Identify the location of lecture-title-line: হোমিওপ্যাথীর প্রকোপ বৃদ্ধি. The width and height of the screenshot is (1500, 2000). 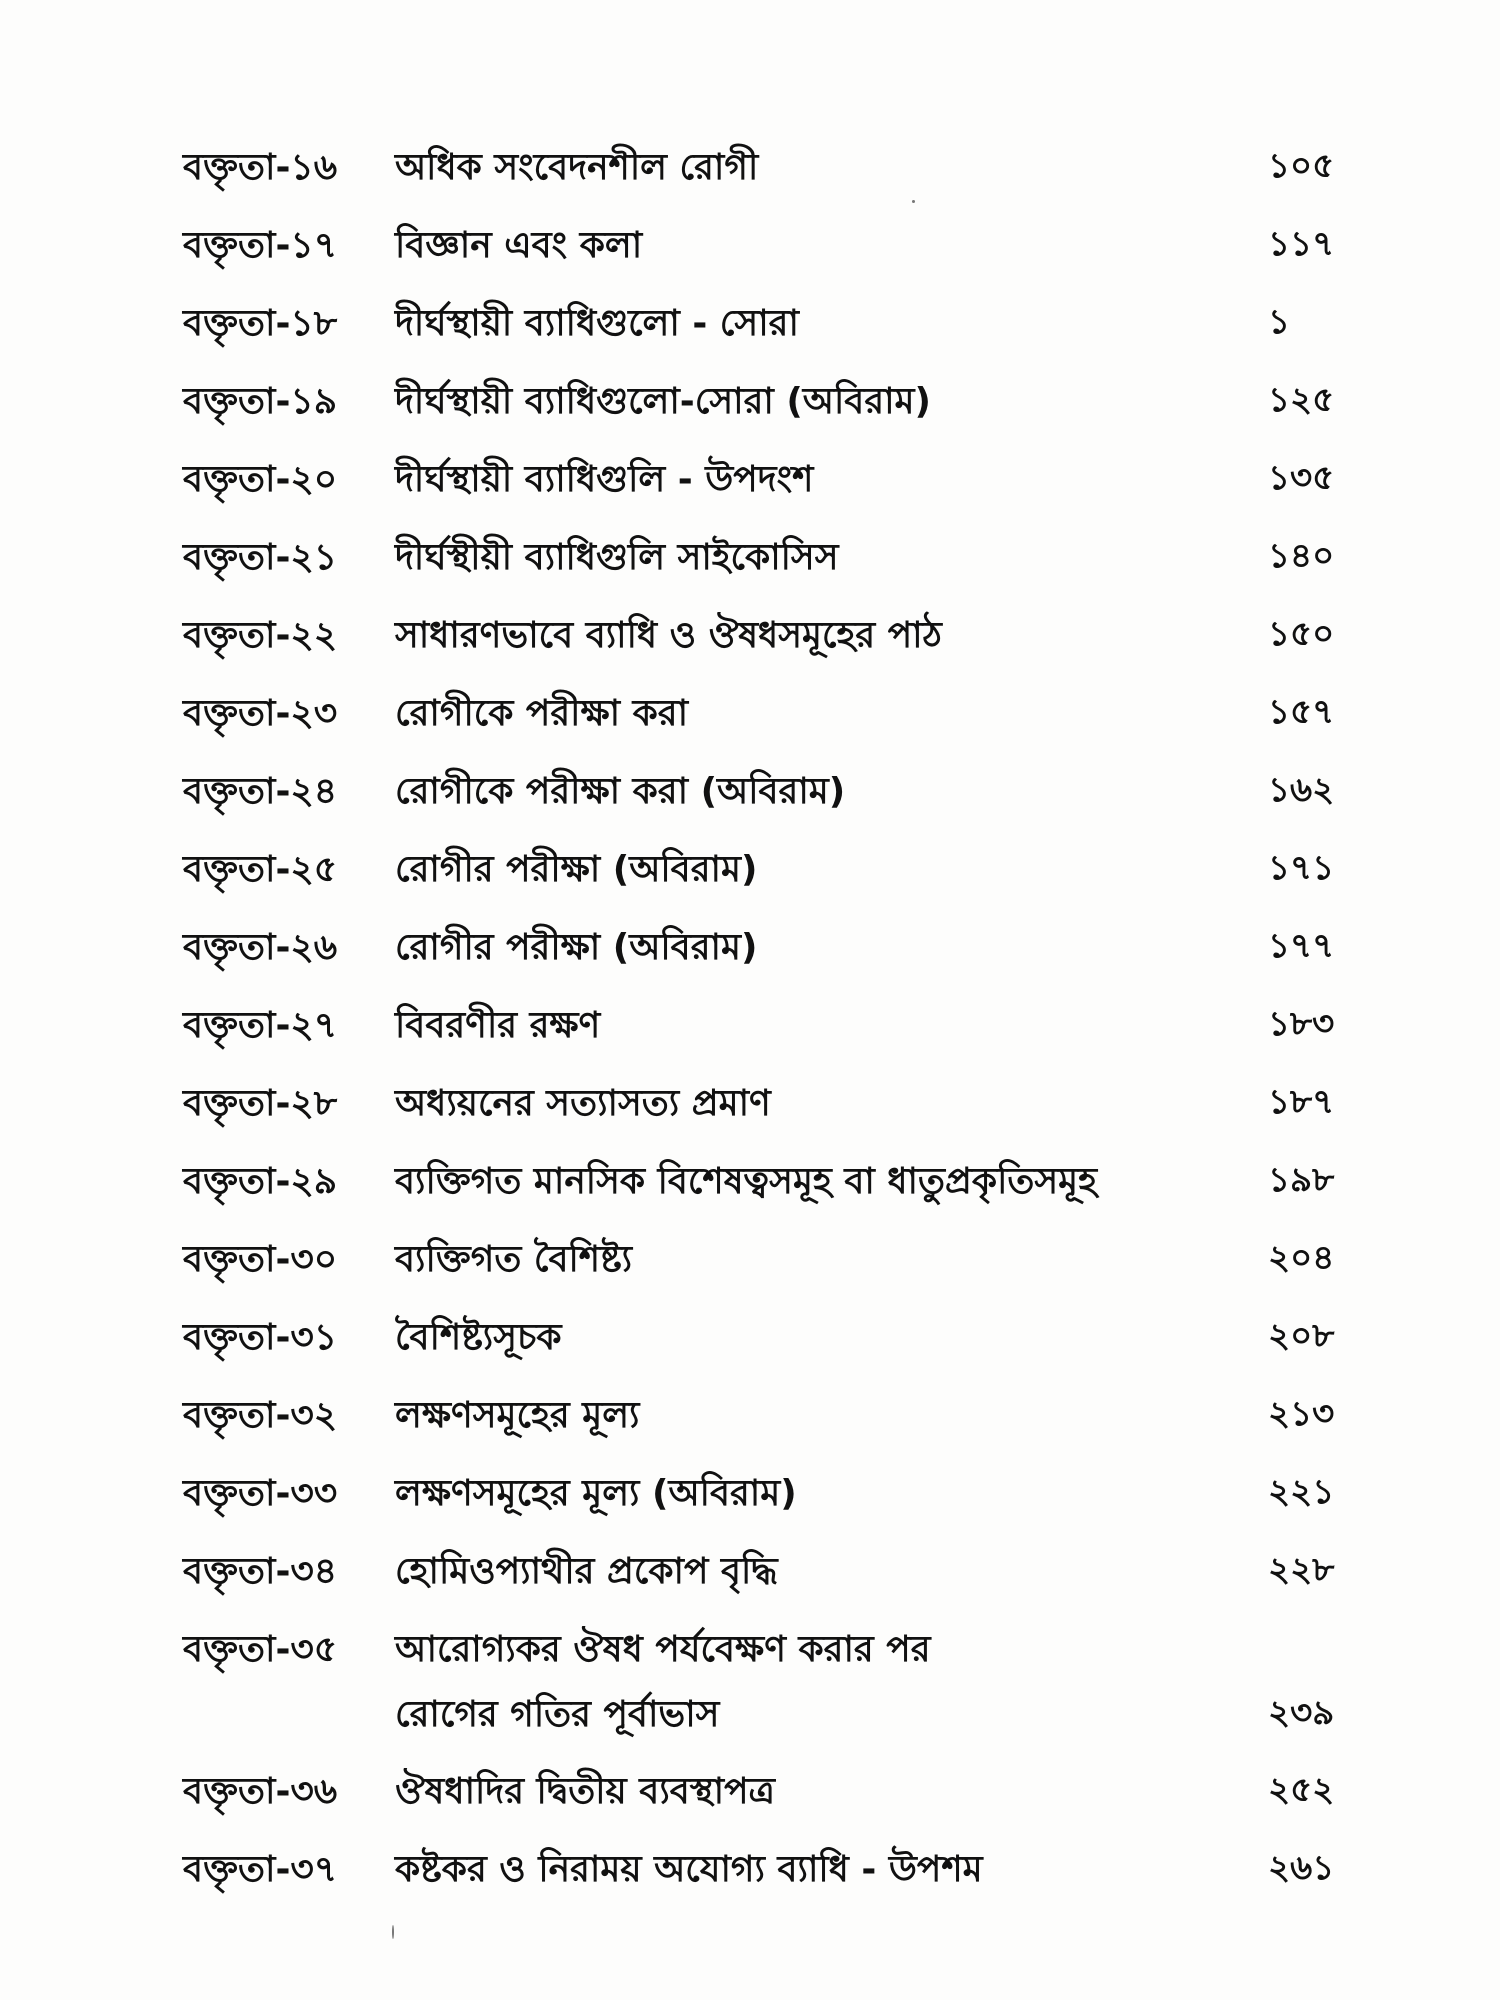
(586, 1571).